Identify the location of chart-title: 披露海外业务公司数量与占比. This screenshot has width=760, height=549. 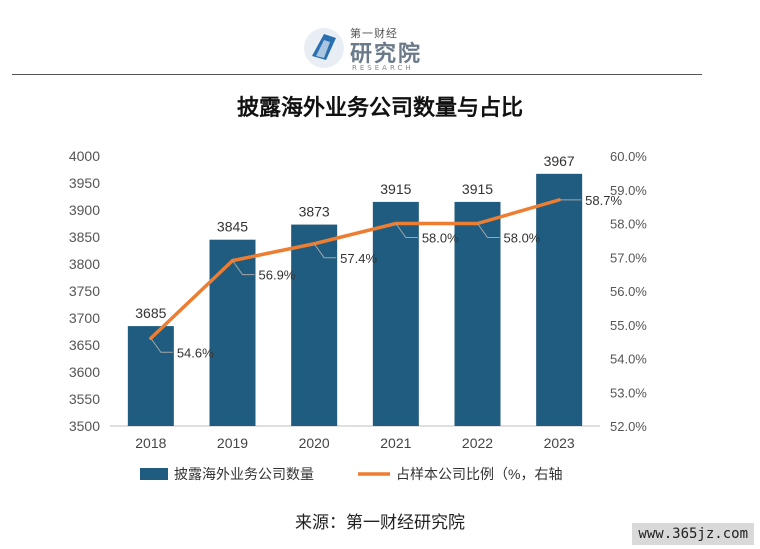
(379, 108).